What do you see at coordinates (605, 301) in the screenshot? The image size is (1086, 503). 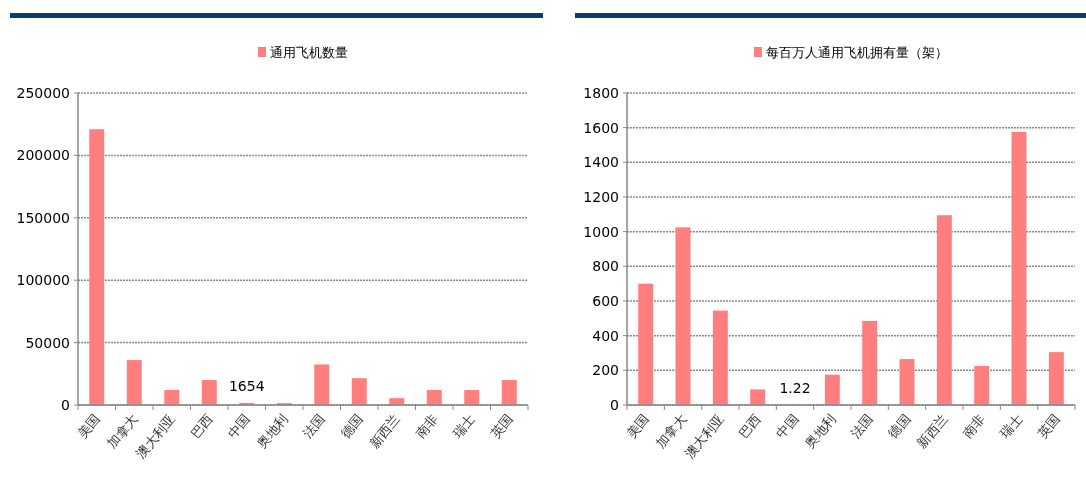 I see `y-tick-label: 600` at bounding box center [605, 301].